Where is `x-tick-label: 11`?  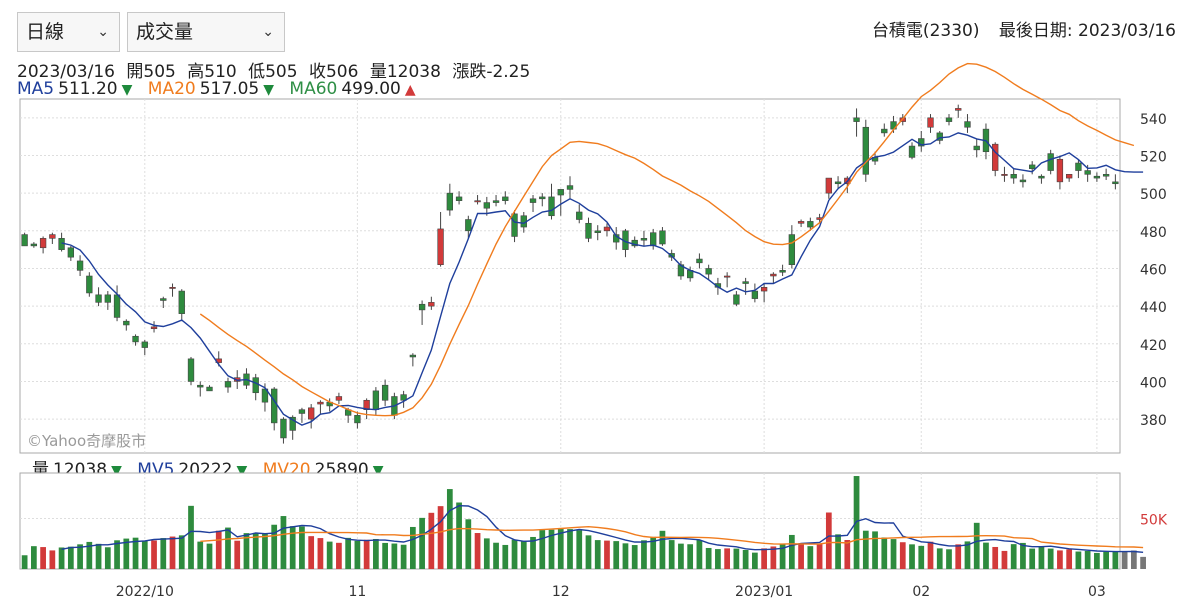 x-tick-label: 11 is located at coordinates (357, 592).